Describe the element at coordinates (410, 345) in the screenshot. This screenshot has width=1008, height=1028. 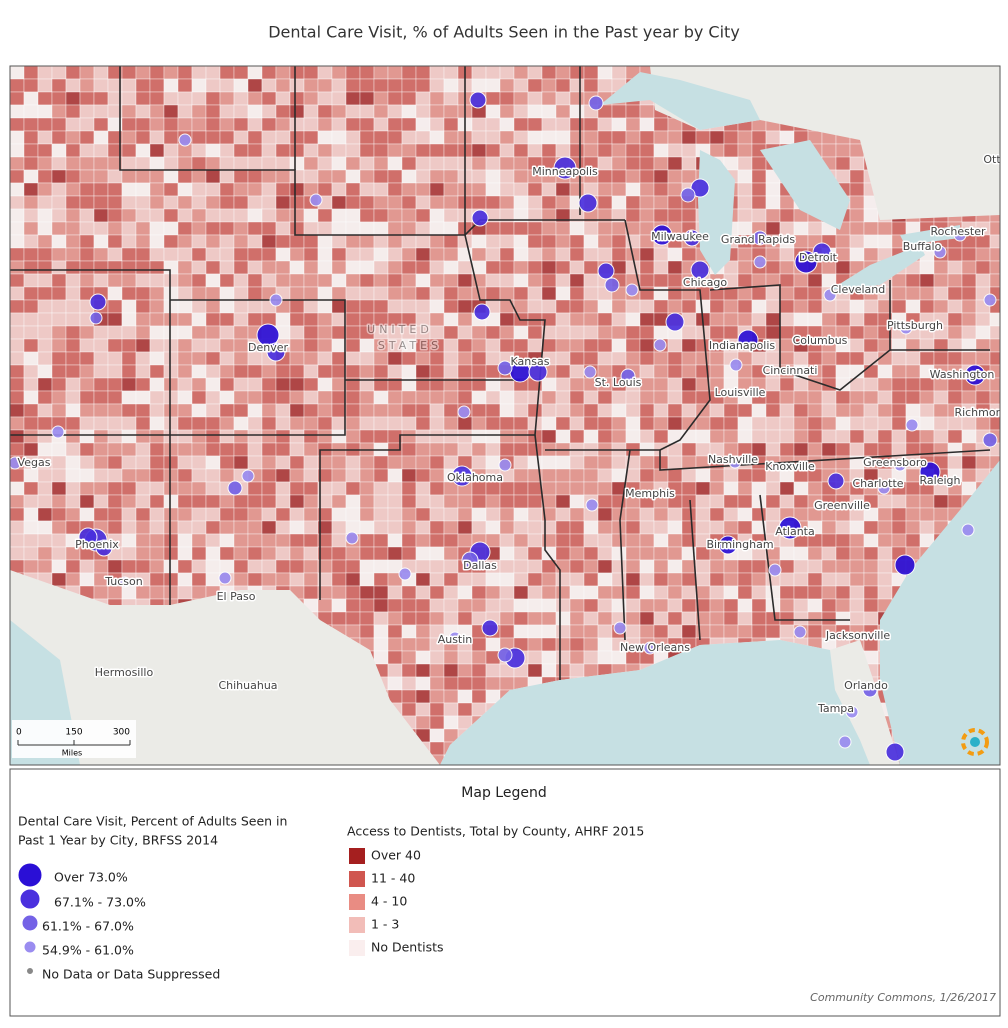
I see `place-label: STATES` at that location.